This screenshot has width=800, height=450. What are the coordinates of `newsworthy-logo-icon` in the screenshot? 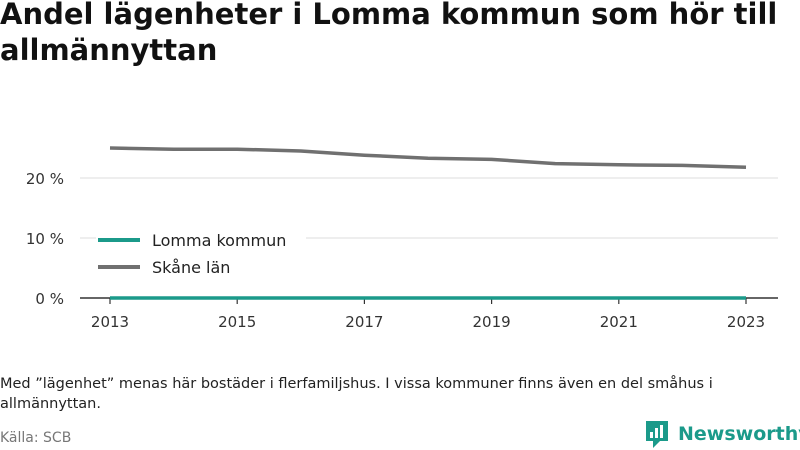 It's located at (657, 434).